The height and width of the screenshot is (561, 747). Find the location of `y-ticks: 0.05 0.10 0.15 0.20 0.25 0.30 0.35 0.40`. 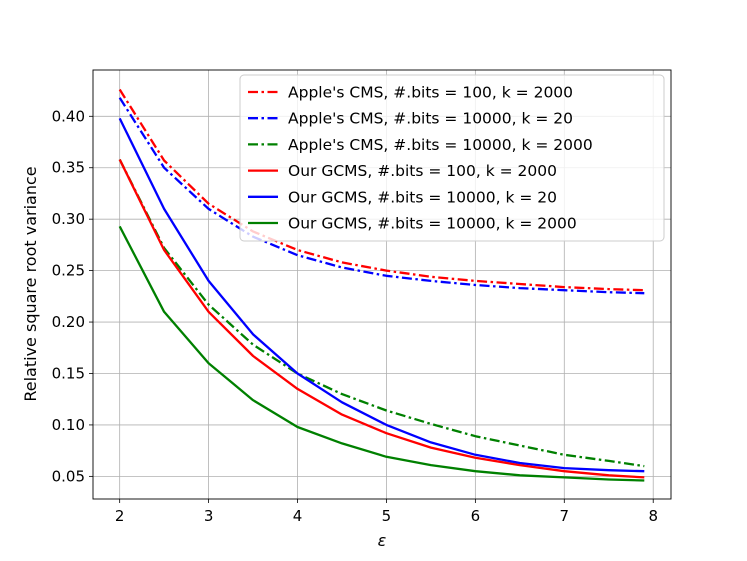

y-ticks: 0.05 0.10 0.15 0.20 0.25 0.30 0.35 0.40 is located at coordinates (72, 296).